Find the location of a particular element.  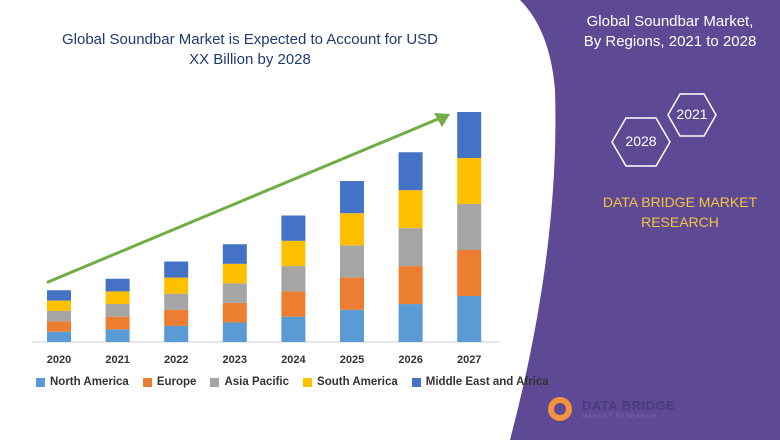

bar-2024-north-america is located at coordinates (293, 329).